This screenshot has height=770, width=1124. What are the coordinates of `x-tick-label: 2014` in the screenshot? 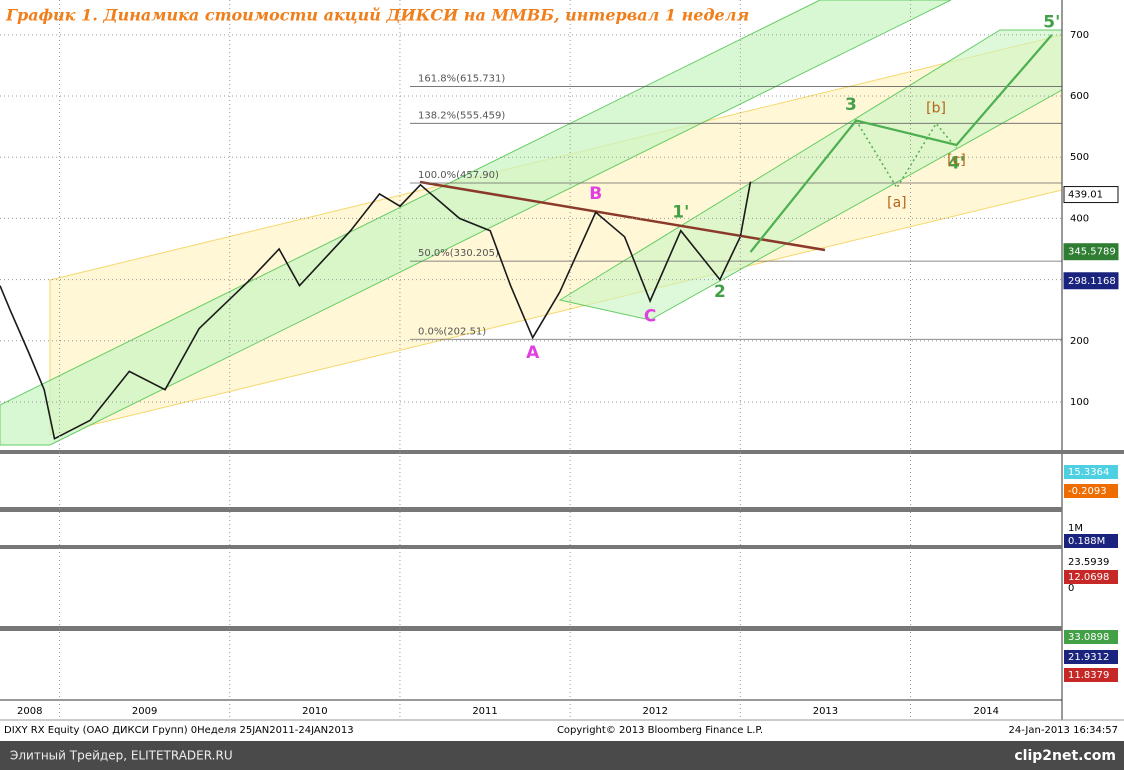 It's located at (986, 711).